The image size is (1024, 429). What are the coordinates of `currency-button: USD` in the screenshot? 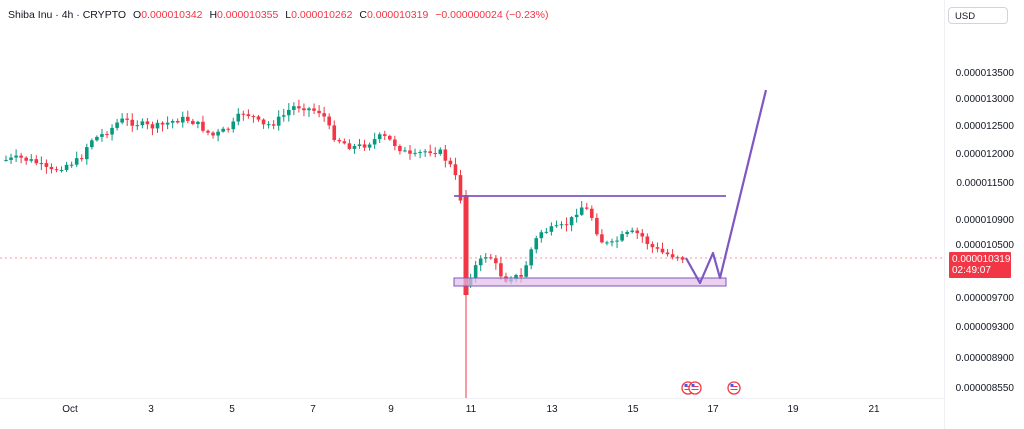 It's located at (978, 15).